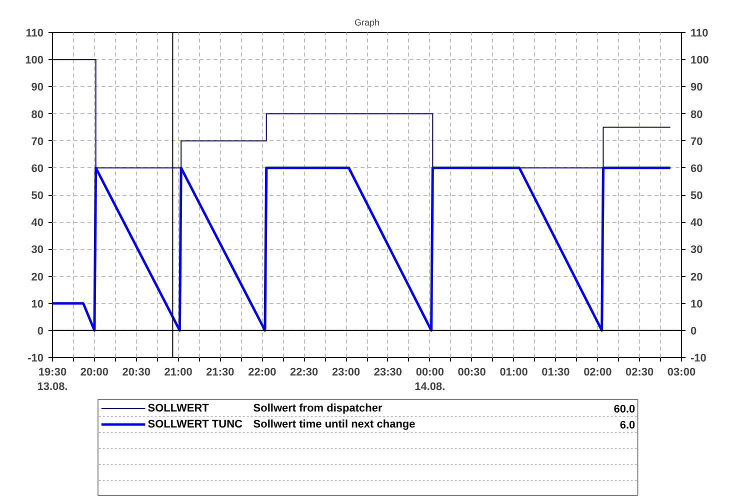  Describe the element at coordinates (37, 196) in the screenshot. I see `y-tick-label: 50` at that location.